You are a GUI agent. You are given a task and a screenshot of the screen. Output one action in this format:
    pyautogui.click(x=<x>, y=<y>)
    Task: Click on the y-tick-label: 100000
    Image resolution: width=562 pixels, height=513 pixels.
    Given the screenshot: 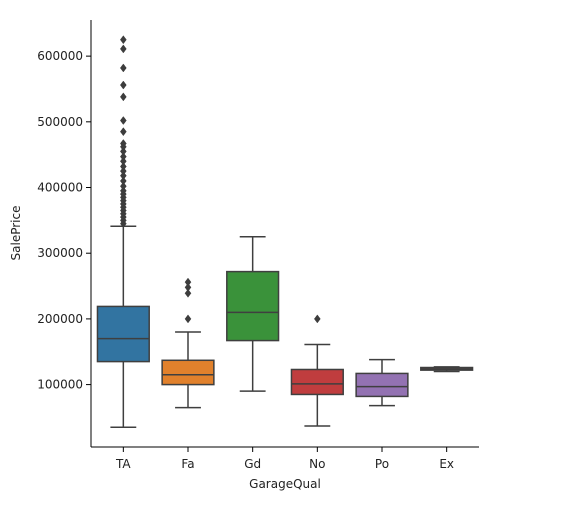 What is the action you would take?
    pyautogui.click(x=60, y=385)
    